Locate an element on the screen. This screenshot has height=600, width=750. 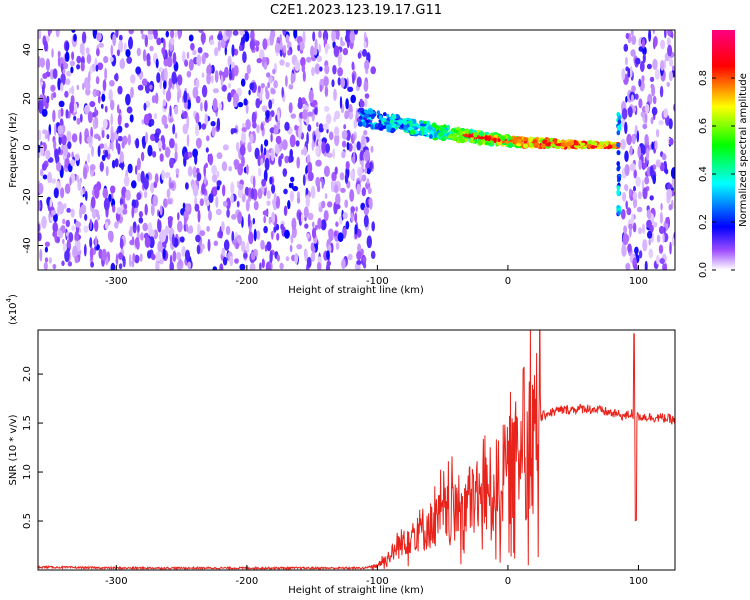
spectrogram-xtick-label: -100 is located at coordinates (377, 281).